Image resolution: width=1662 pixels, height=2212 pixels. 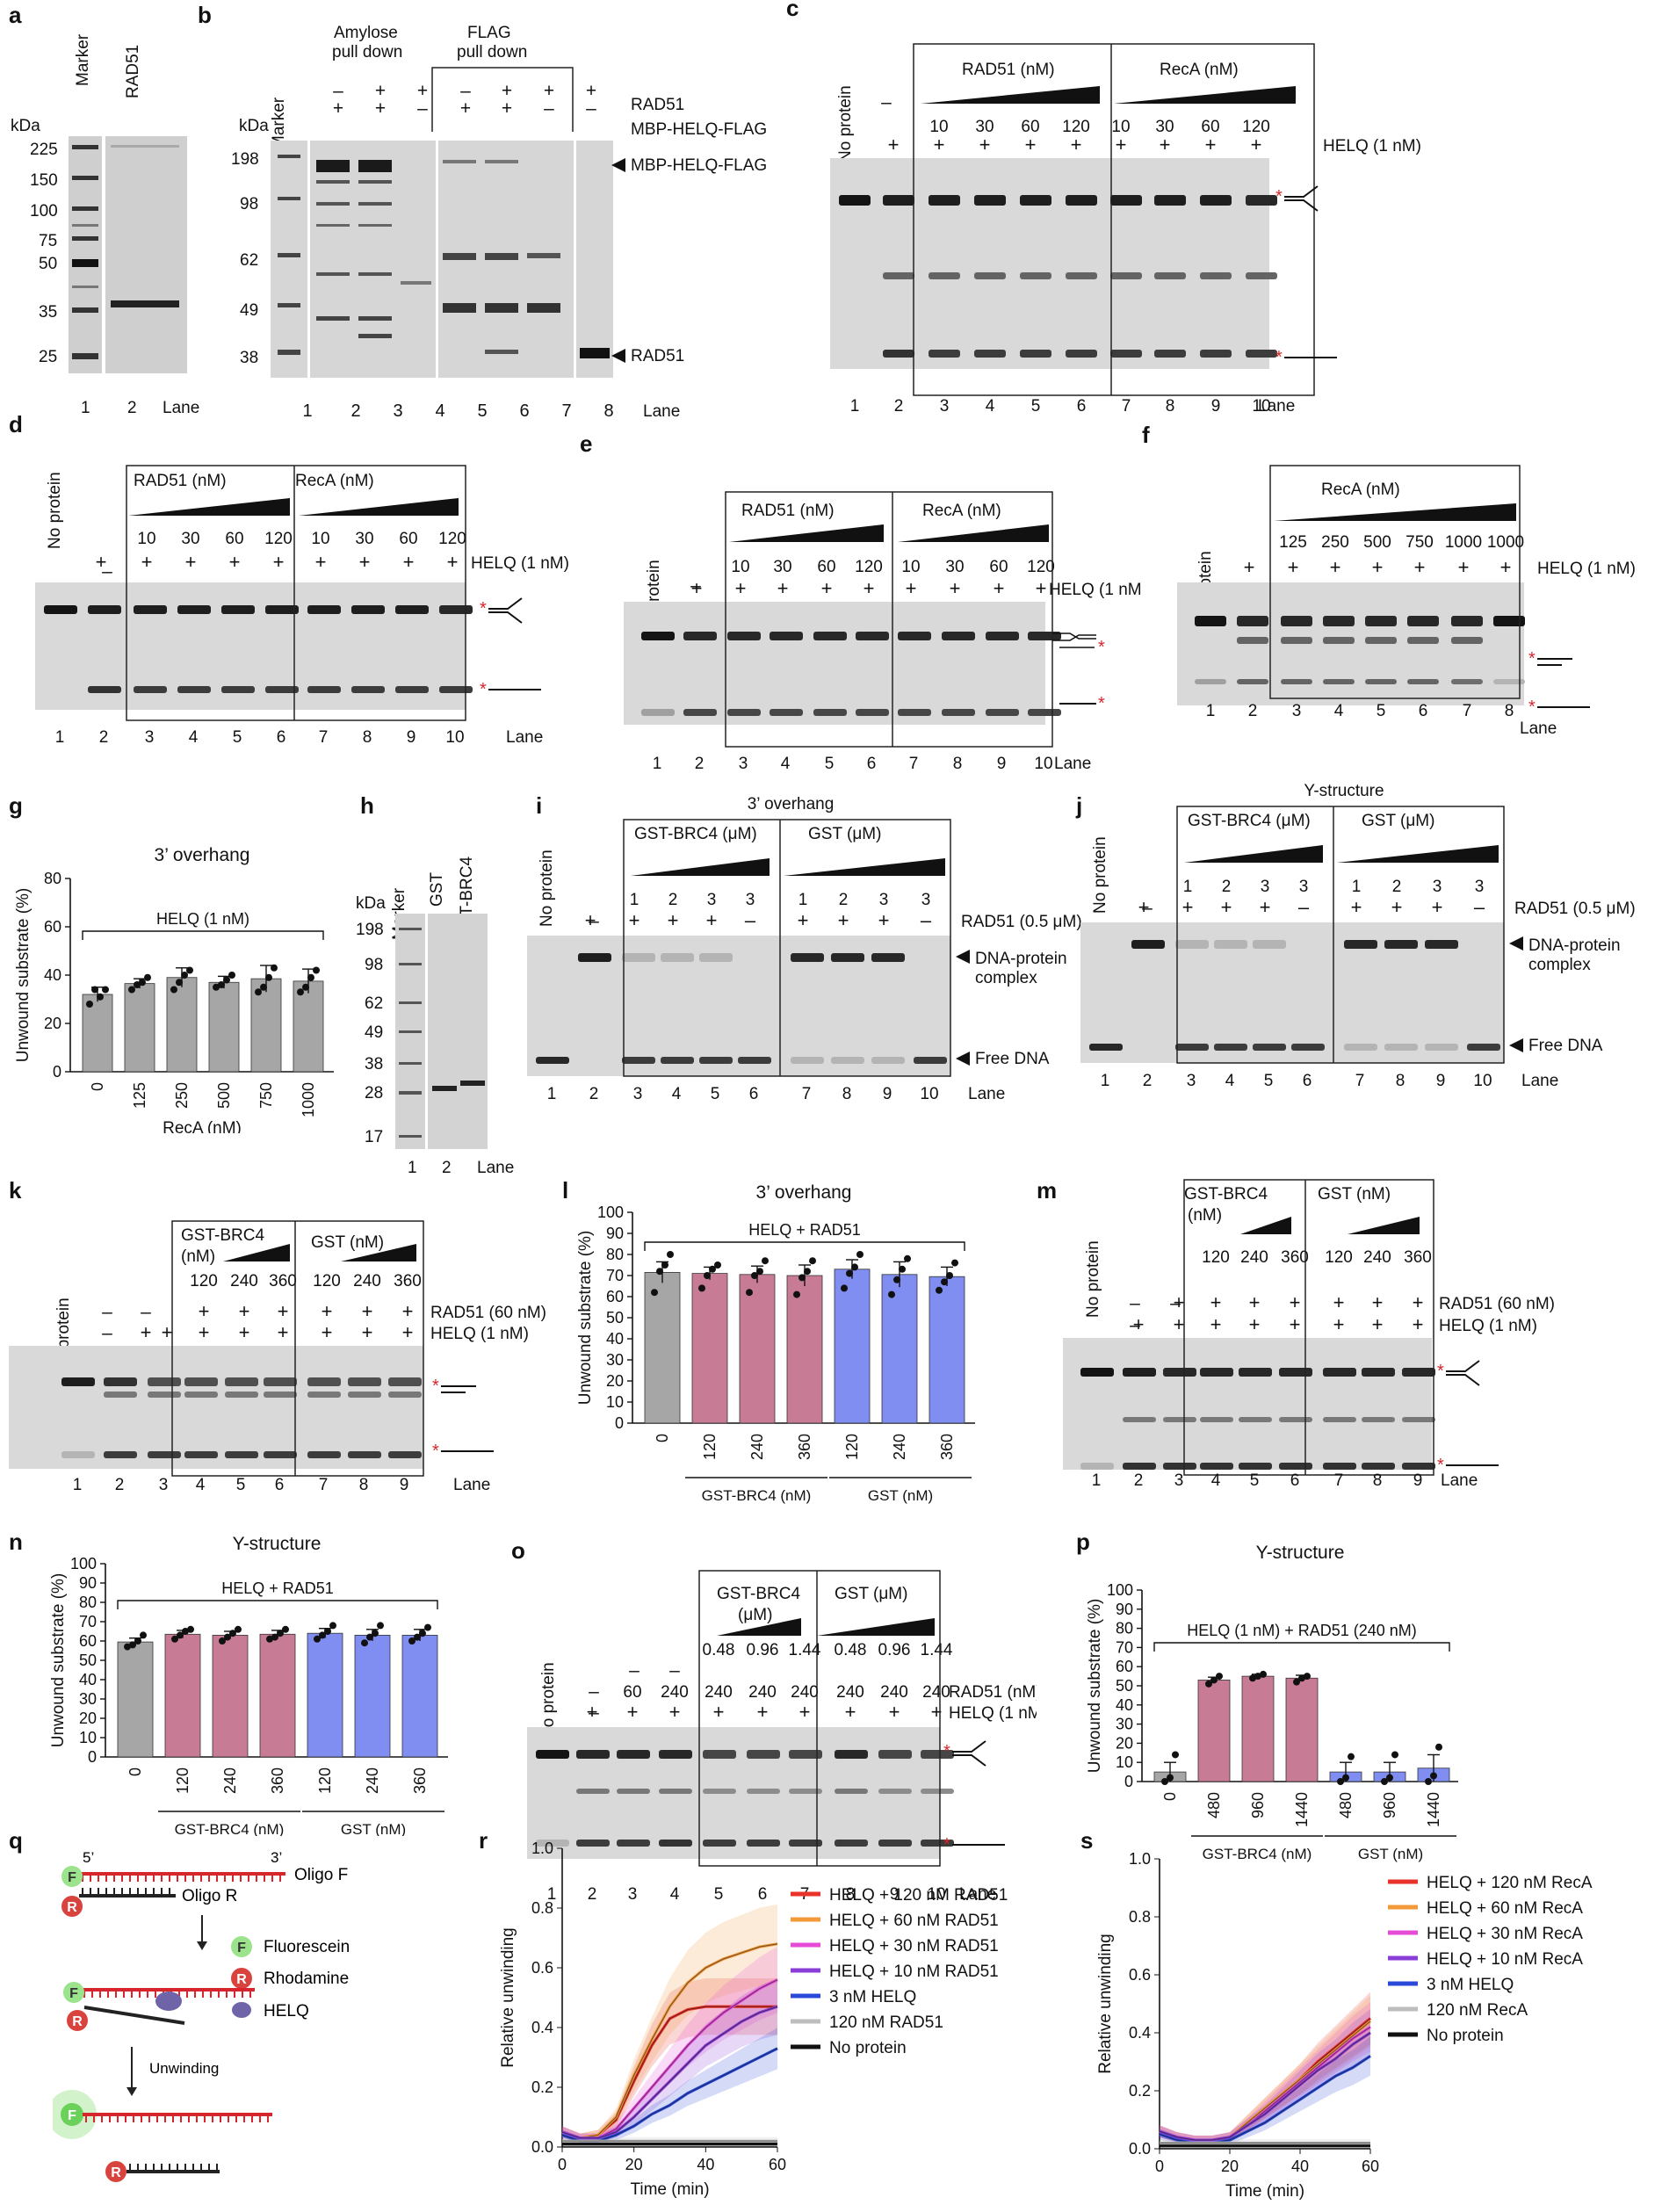 What do you see at coordinates (1087, 1840) in the screenshot?
I see `panel-letter-s: s` at bounding box center [1087, 1840].